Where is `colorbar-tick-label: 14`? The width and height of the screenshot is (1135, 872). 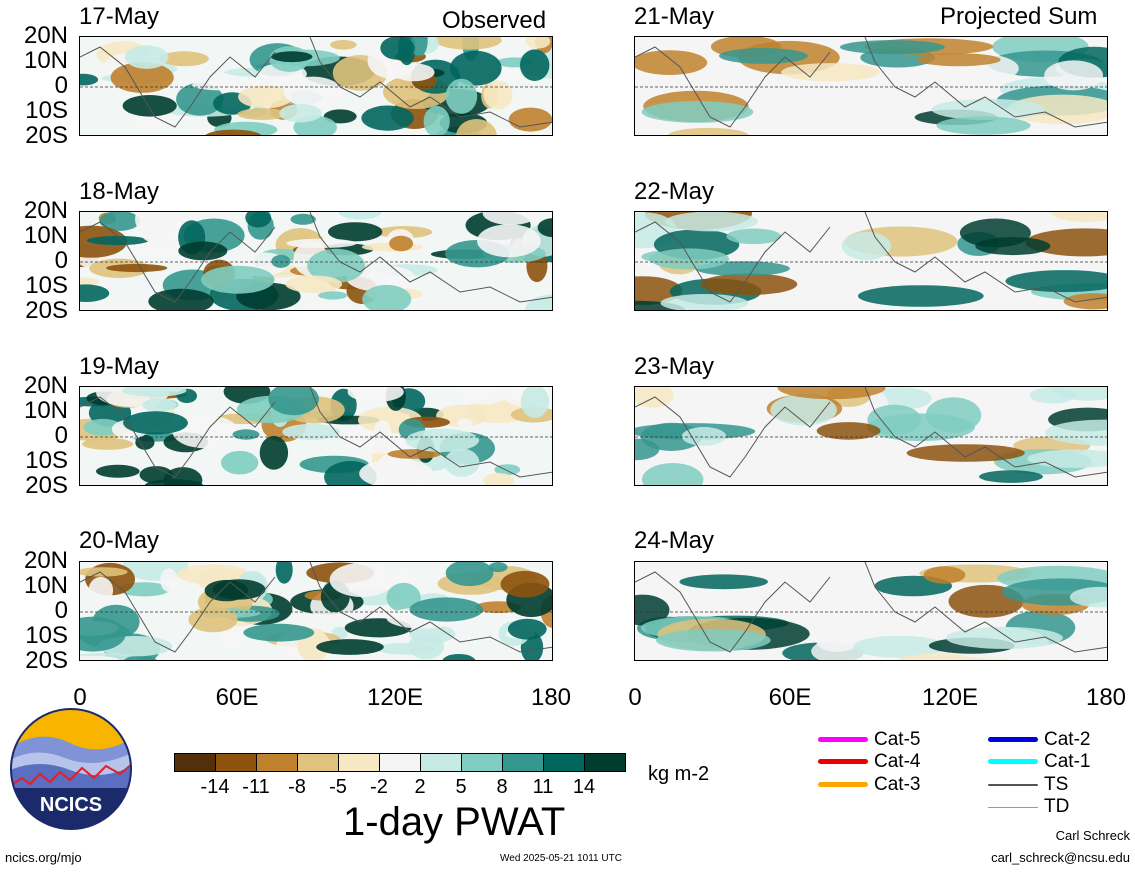 colorbar-tick-label: 14 is located at coordinates (584, 787).